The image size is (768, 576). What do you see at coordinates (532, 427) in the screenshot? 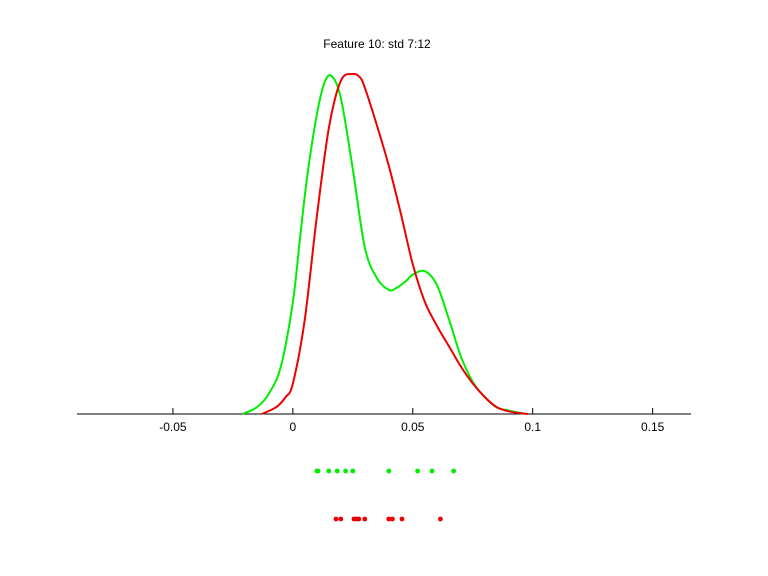
I see `x-tick-label: 0.1` at bounding box center [532, 427].